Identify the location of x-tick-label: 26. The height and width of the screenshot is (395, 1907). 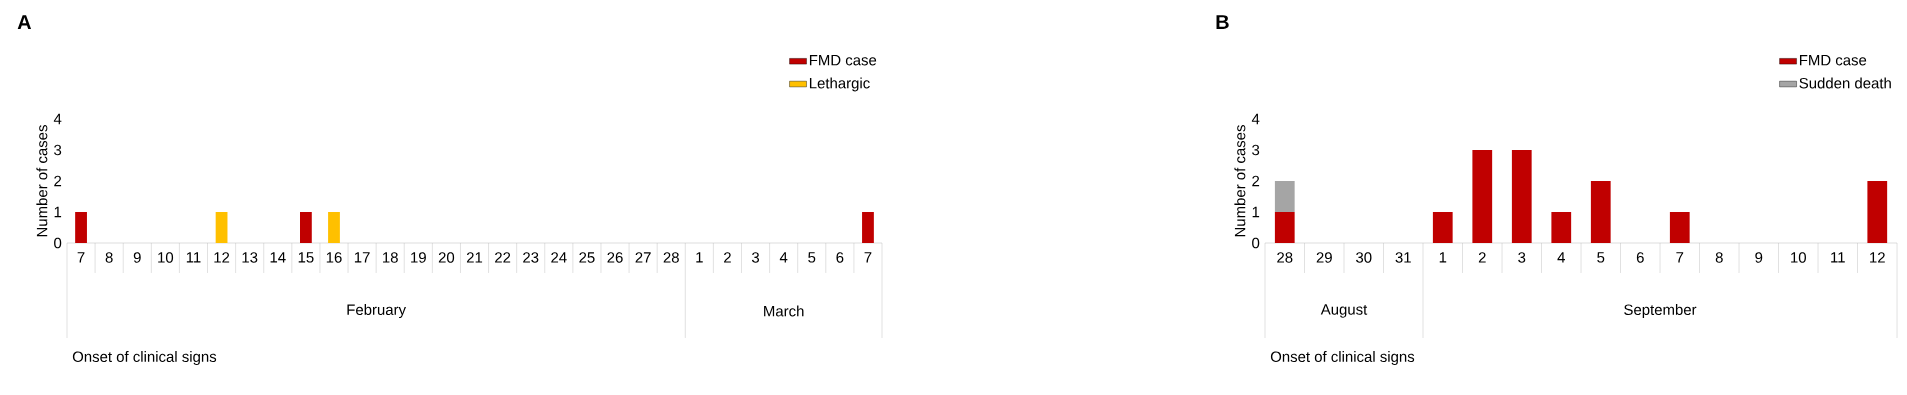
(615, 257).